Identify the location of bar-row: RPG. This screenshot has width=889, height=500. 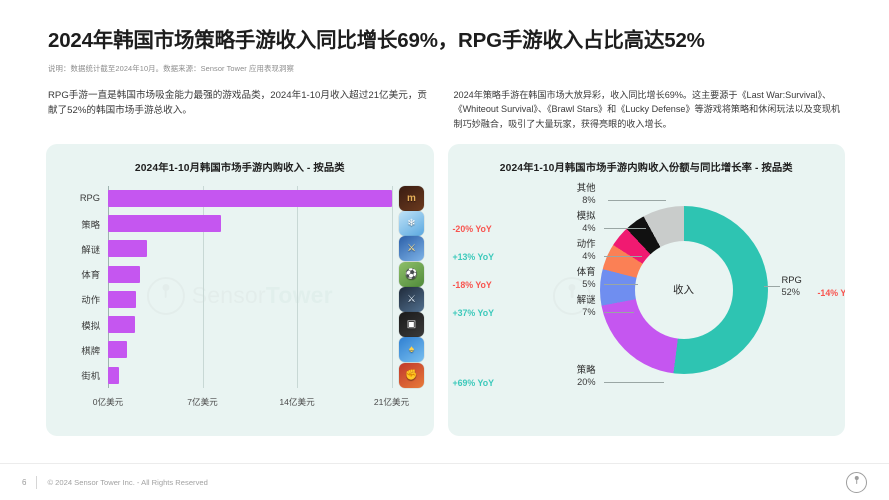
(236, 198).